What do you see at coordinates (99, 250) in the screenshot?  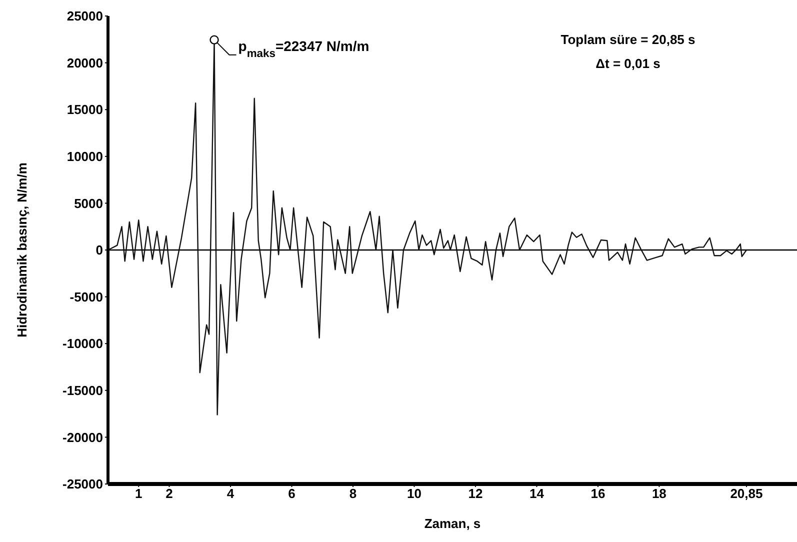 I see `y-tick-label: 0` at bounding box center [99, 250].